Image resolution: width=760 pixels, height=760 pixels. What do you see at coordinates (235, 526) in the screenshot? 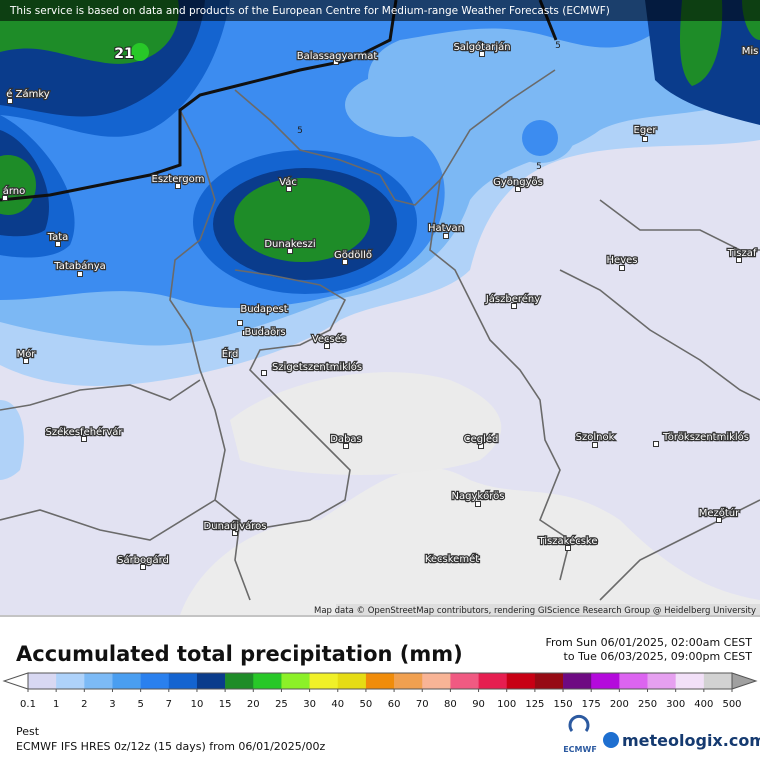
I see `place-label: Dunaújváros` at bounding box center [235, 526].